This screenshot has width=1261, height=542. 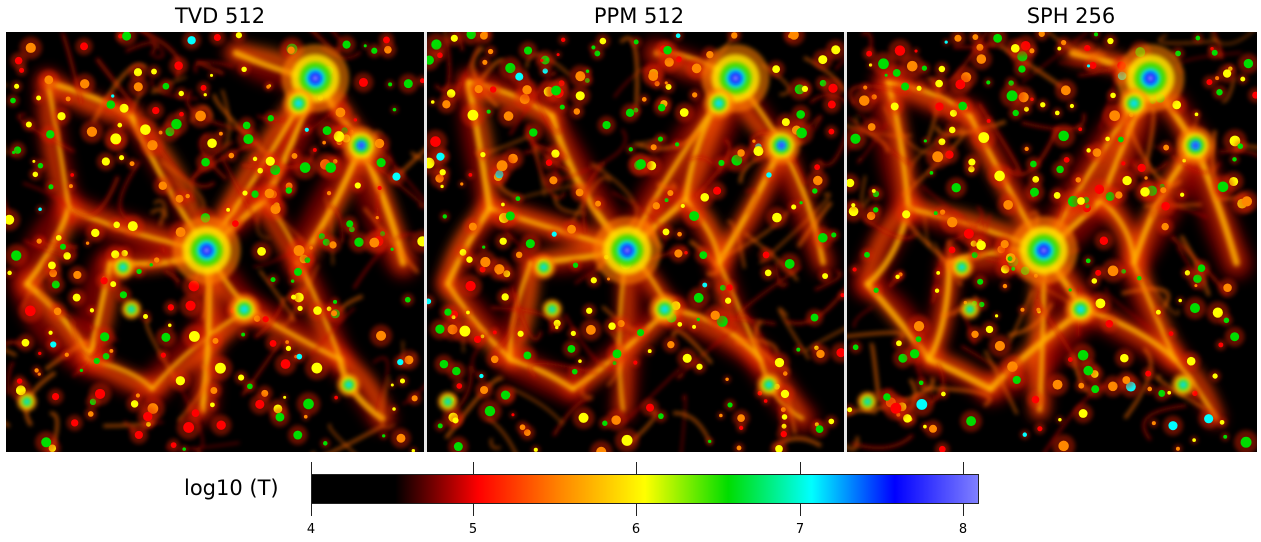 What do you see at coordinates (639, 16) in the screenshot?
I see `panel-title-ppm: PPM 512` at bounding box center [639, 16].